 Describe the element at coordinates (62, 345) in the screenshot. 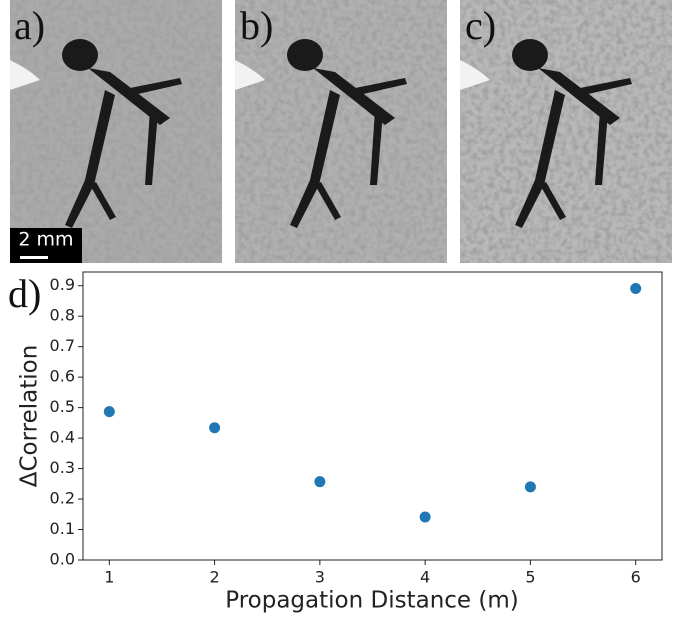

I see `y-tick-label: 0.7` at that location.